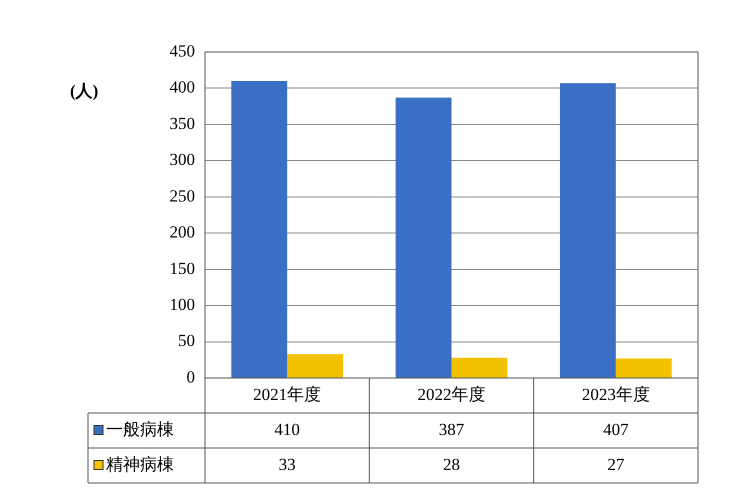  Describe the element at coordinates (190, 376) in the screenshot. I see `y-tick-label: 0` at that location.